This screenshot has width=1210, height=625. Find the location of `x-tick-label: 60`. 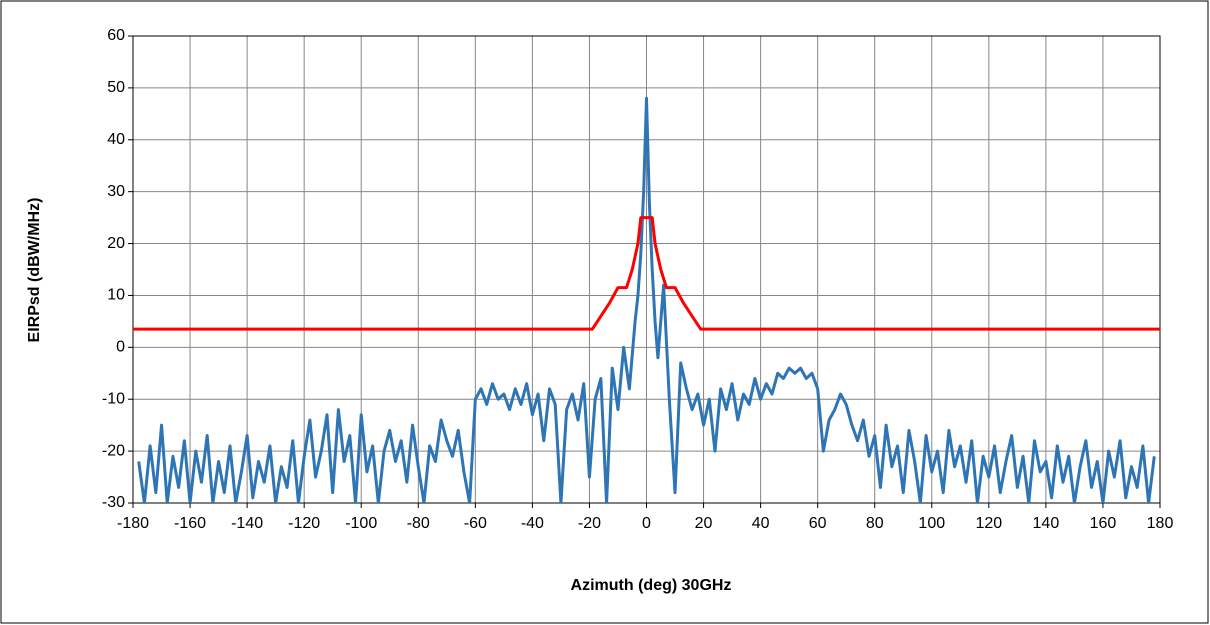

x-tick-label: 60 is located at coordinates (818, 523).